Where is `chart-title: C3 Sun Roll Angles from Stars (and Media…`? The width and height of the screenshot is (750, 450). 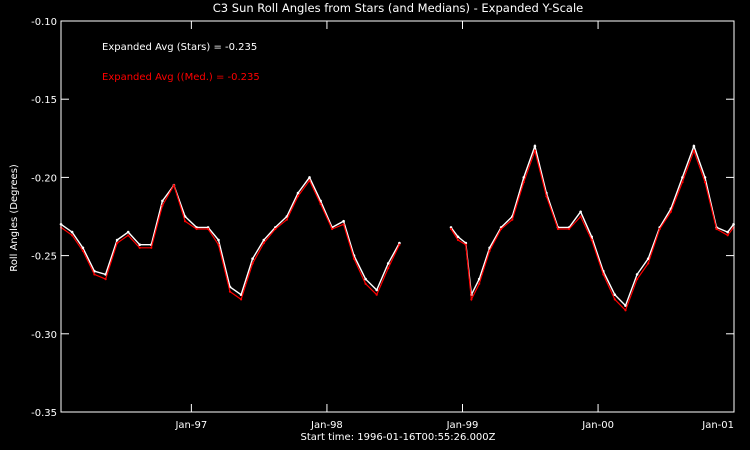
chart-title: C3 Sun Roll Angles from Stars (and Media… is located at coordinates (398, 8).